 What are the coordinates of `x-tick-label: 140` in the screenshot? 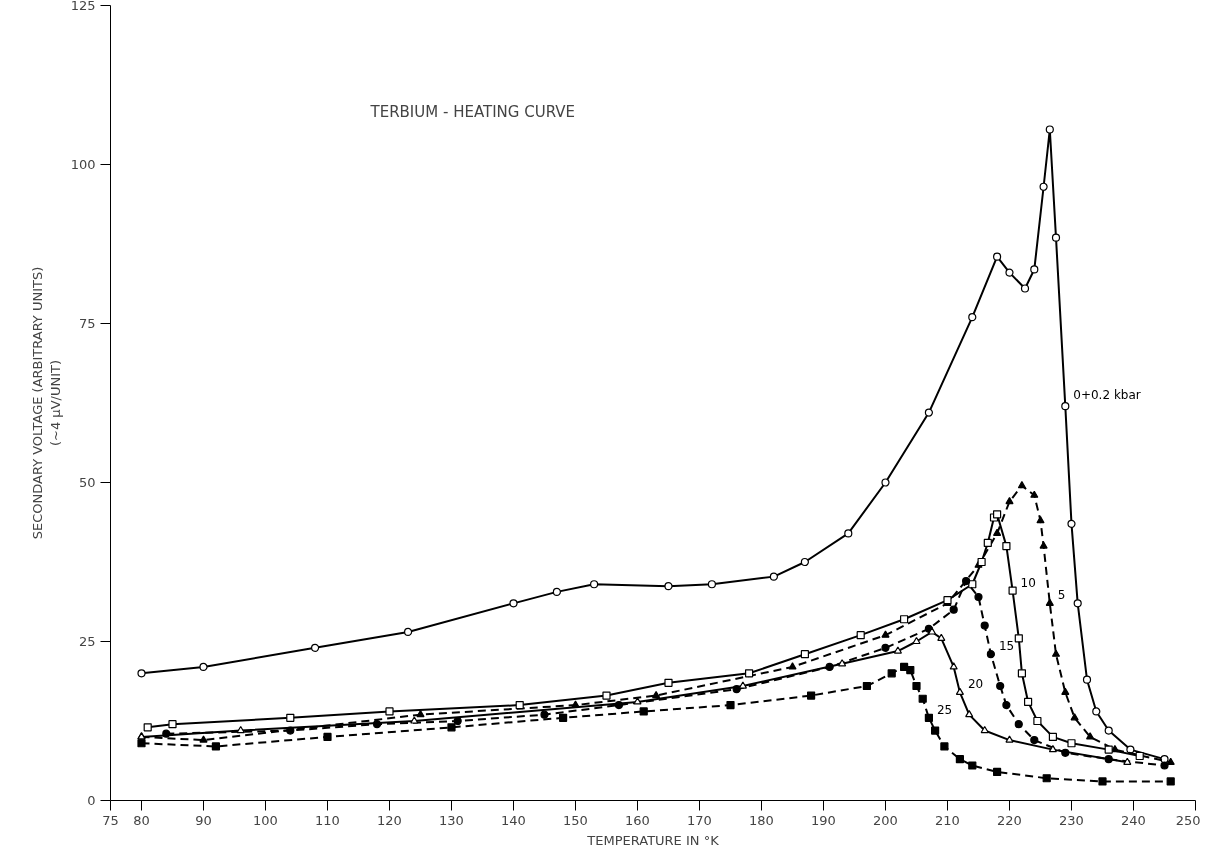 It's located at (513, 820).